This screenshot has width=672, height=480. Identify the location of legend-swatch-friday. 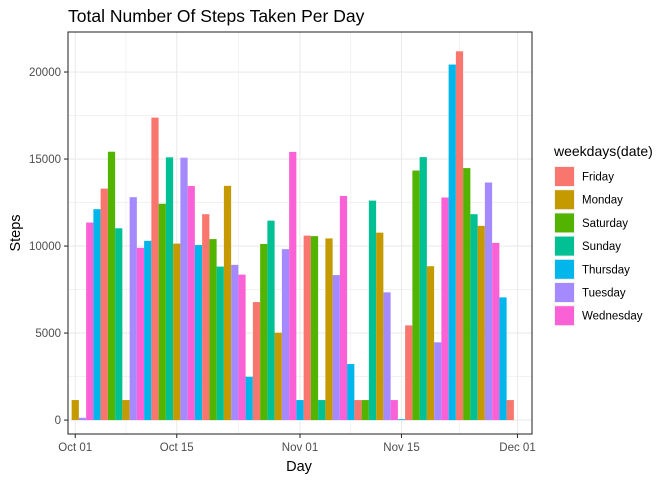
(564, 176).